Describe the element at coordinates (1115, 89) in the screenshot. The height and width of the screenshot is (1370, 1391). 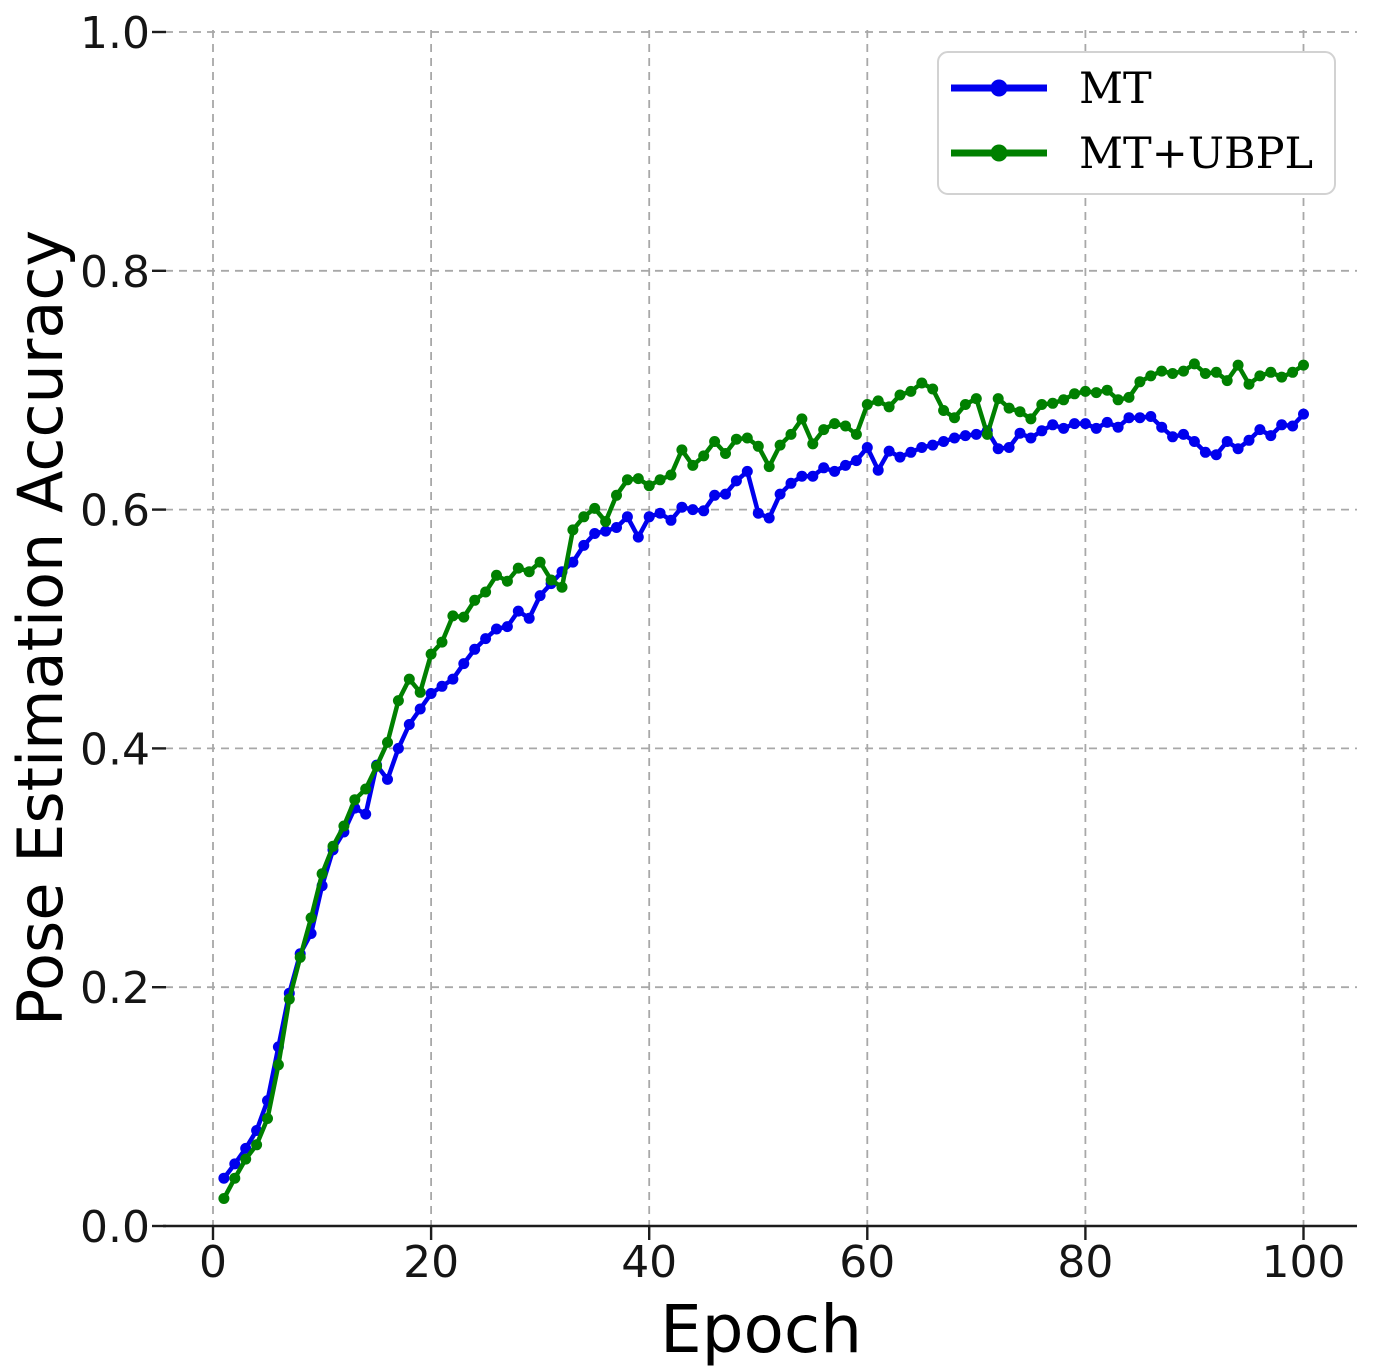
I see `legend-label-mt: MT` at that location.